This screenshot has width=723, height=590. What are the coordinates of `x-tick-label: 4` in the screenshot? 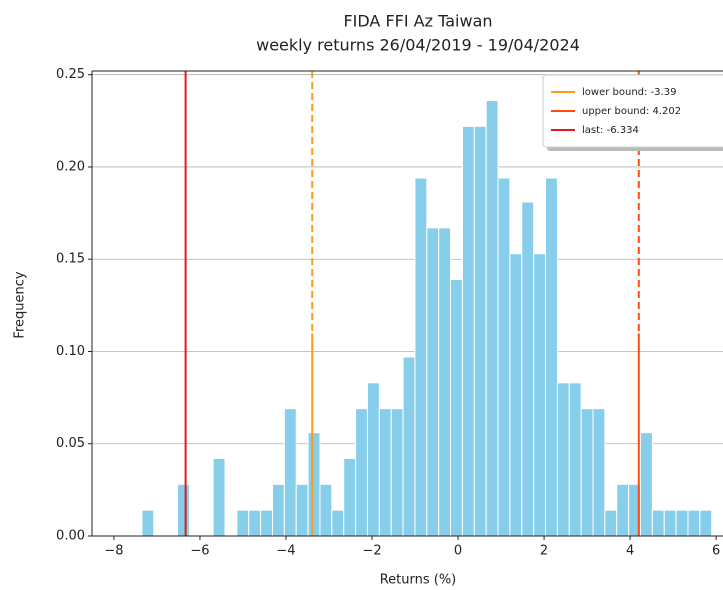 It's located at (630, 551).